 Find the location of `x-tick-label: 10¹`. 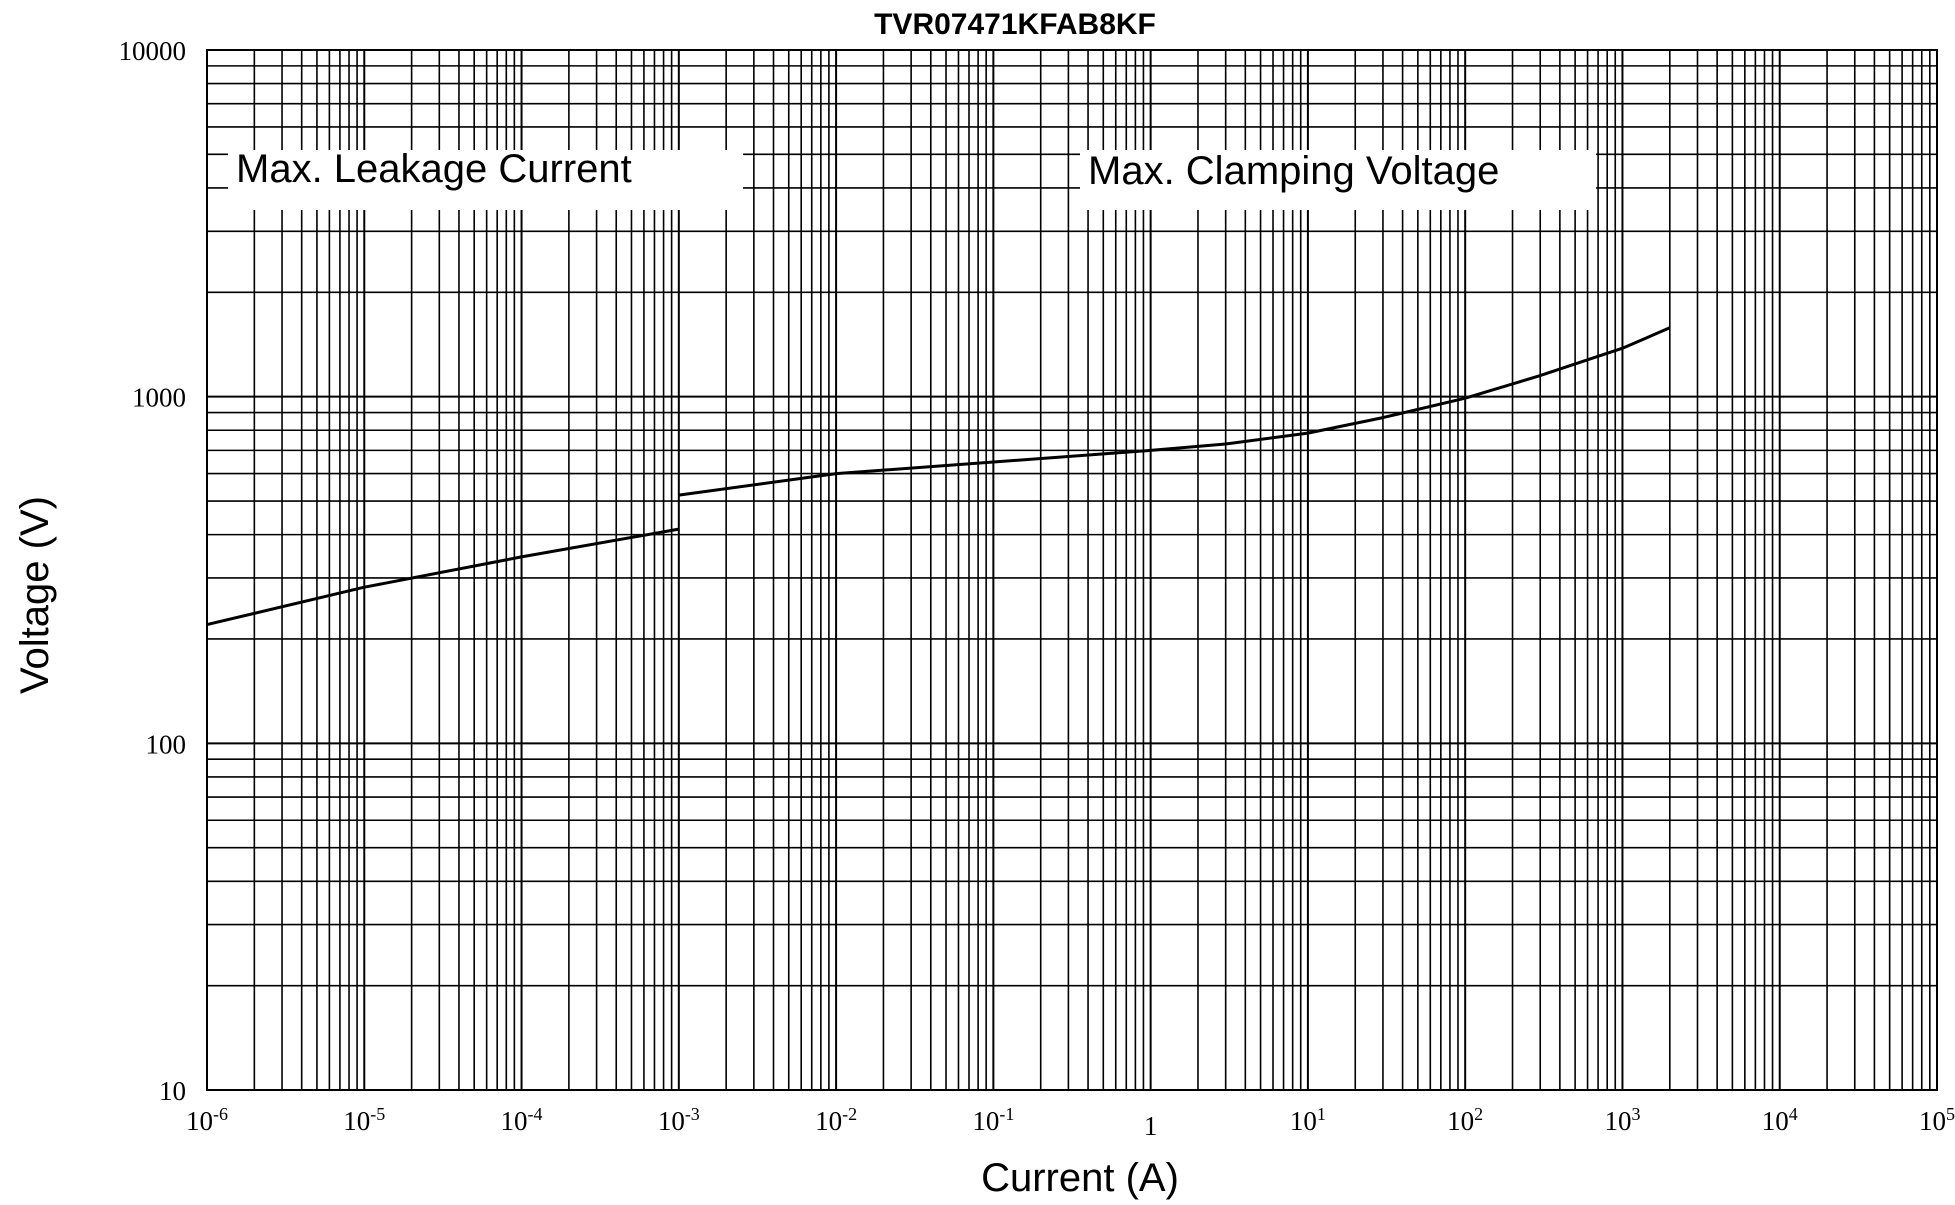

x-tick-label: 10¹ is located at coordinates (1308, 1120).